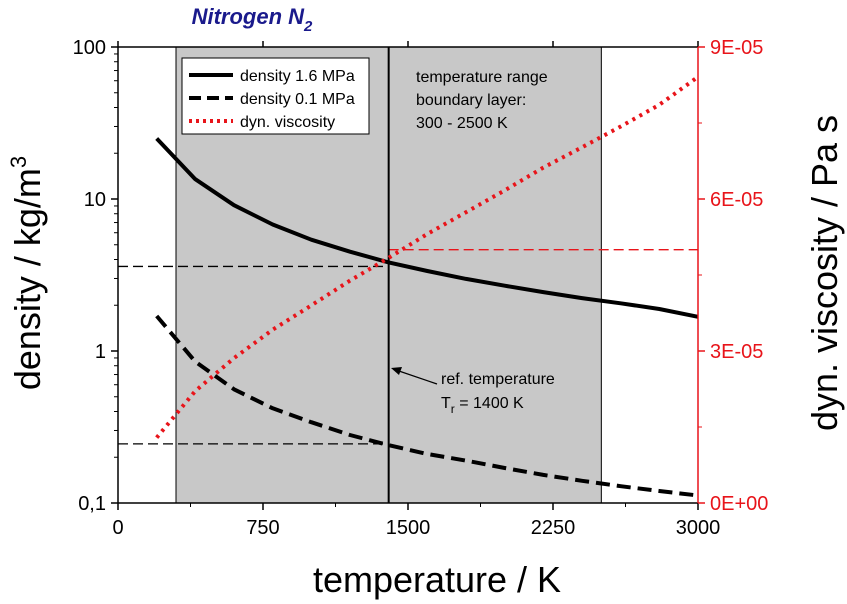 This screenshot has width=847, height=604. What do you see at coordinates (824, 273) in the screenshot?
I see `y-axis-right-label: dyn. viscosity / Pa s` at bounding box center [824, 273].